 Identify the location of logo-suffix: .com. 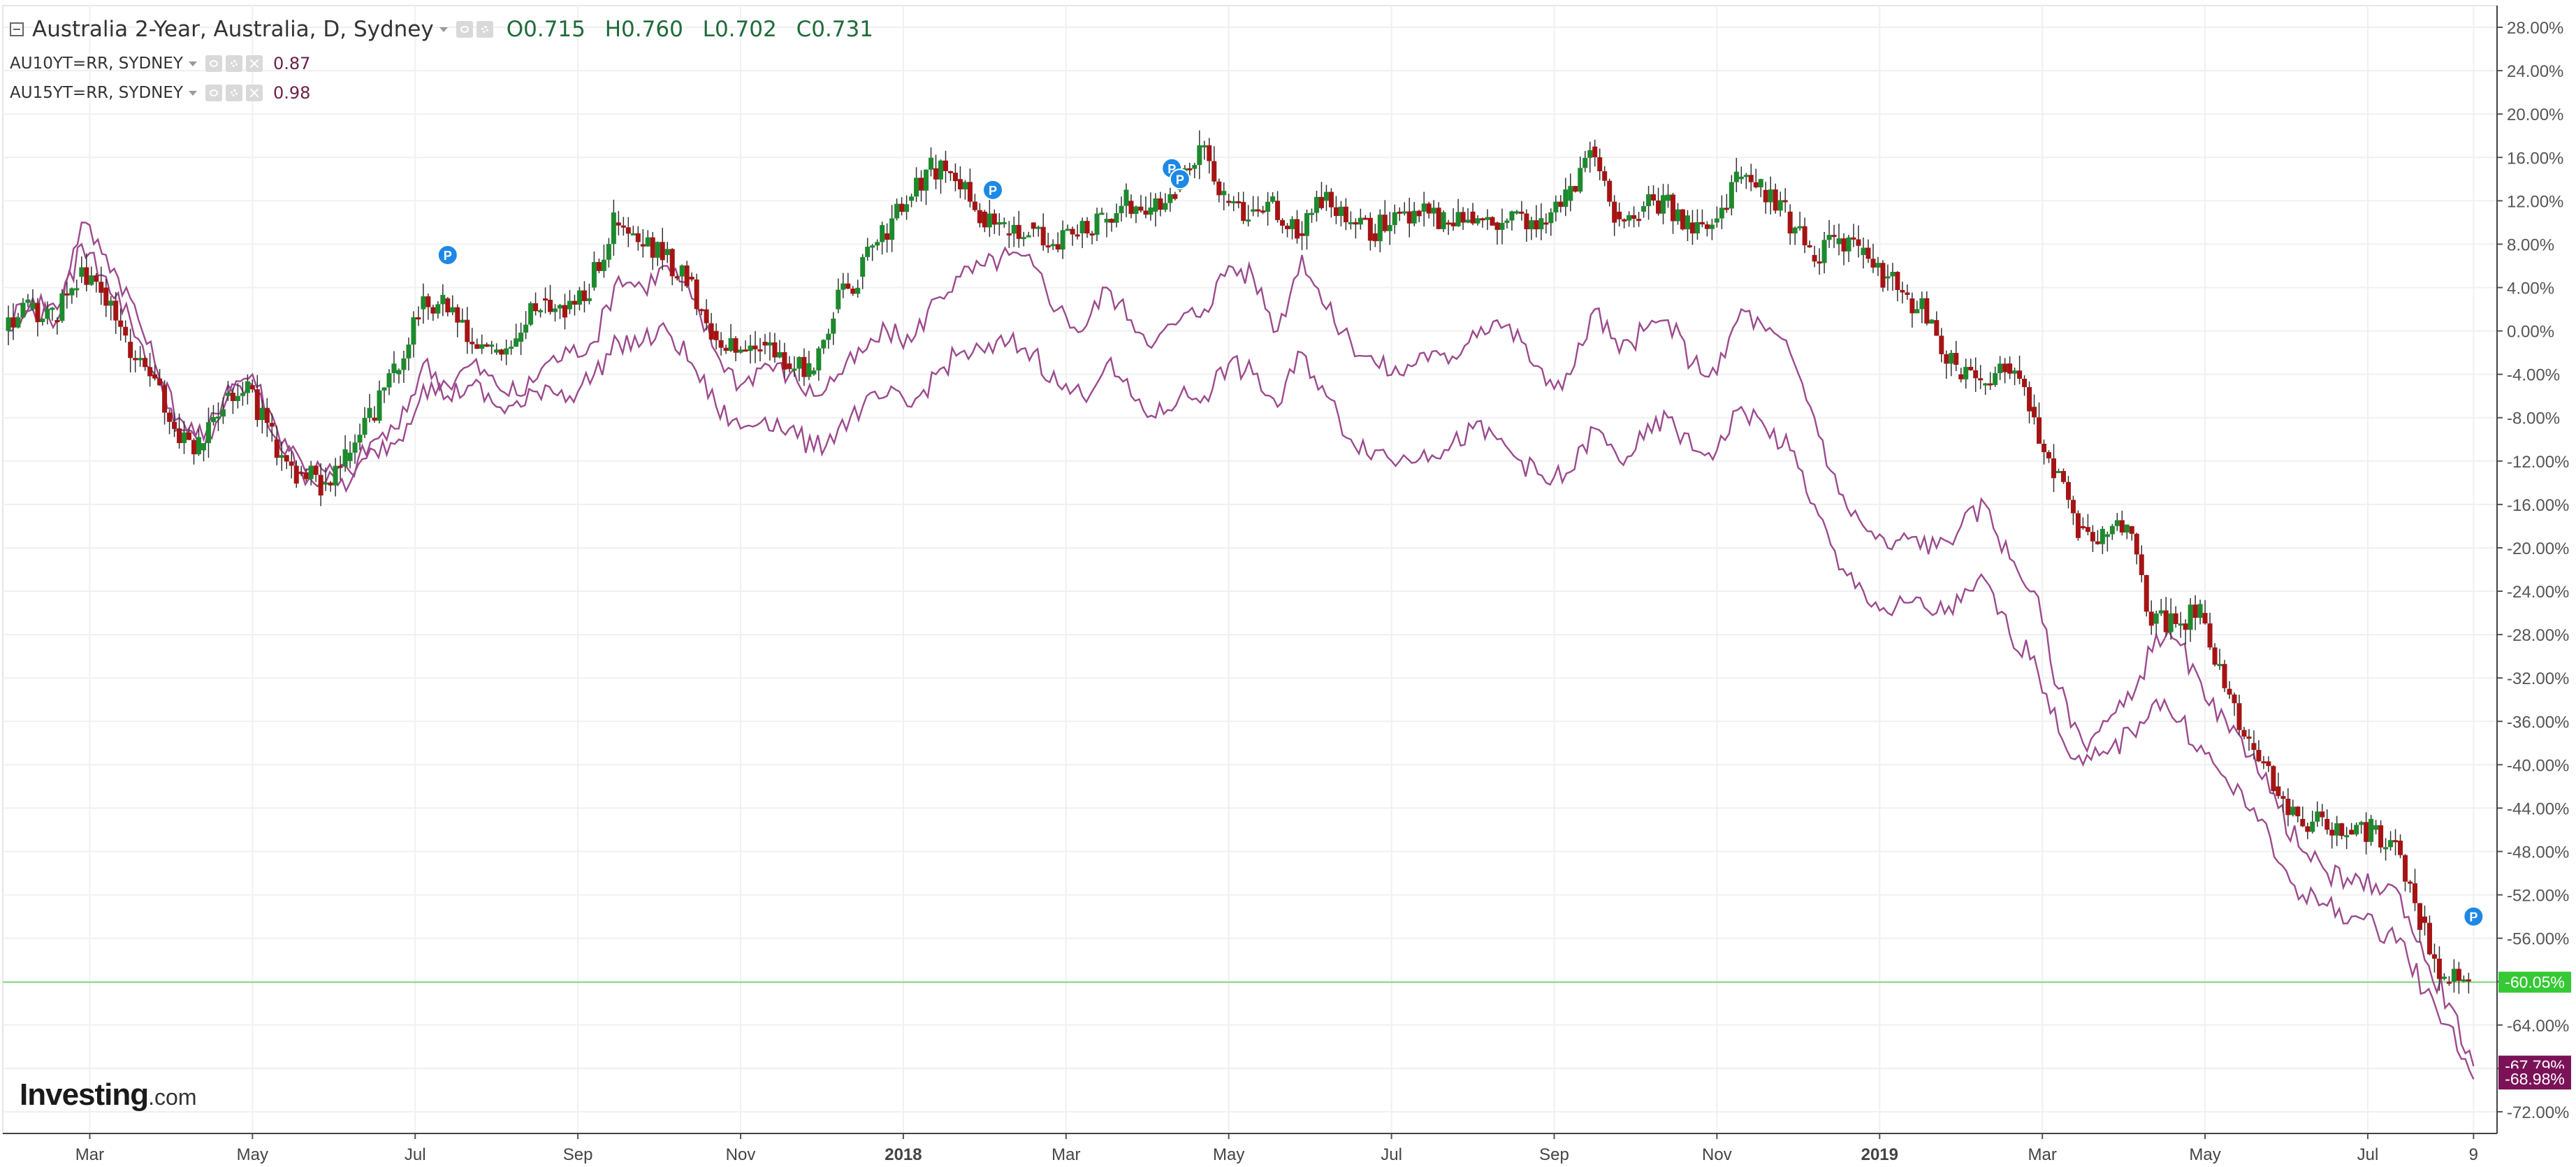
(172, 1097).